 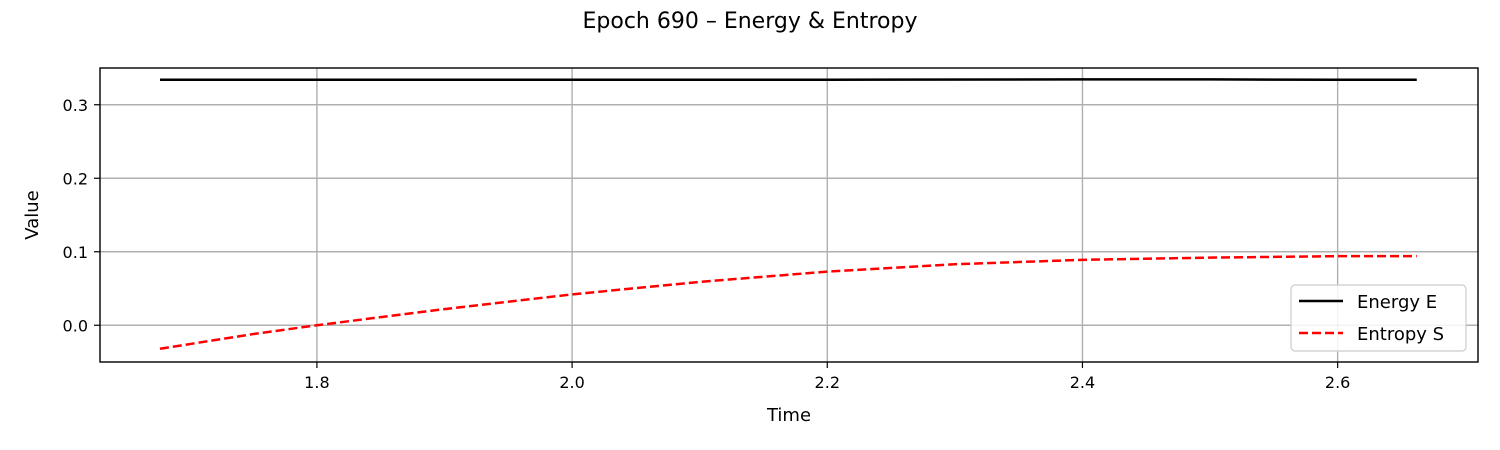 I want to click on y-tick-label: 0.3, so click(x=75, y=105).